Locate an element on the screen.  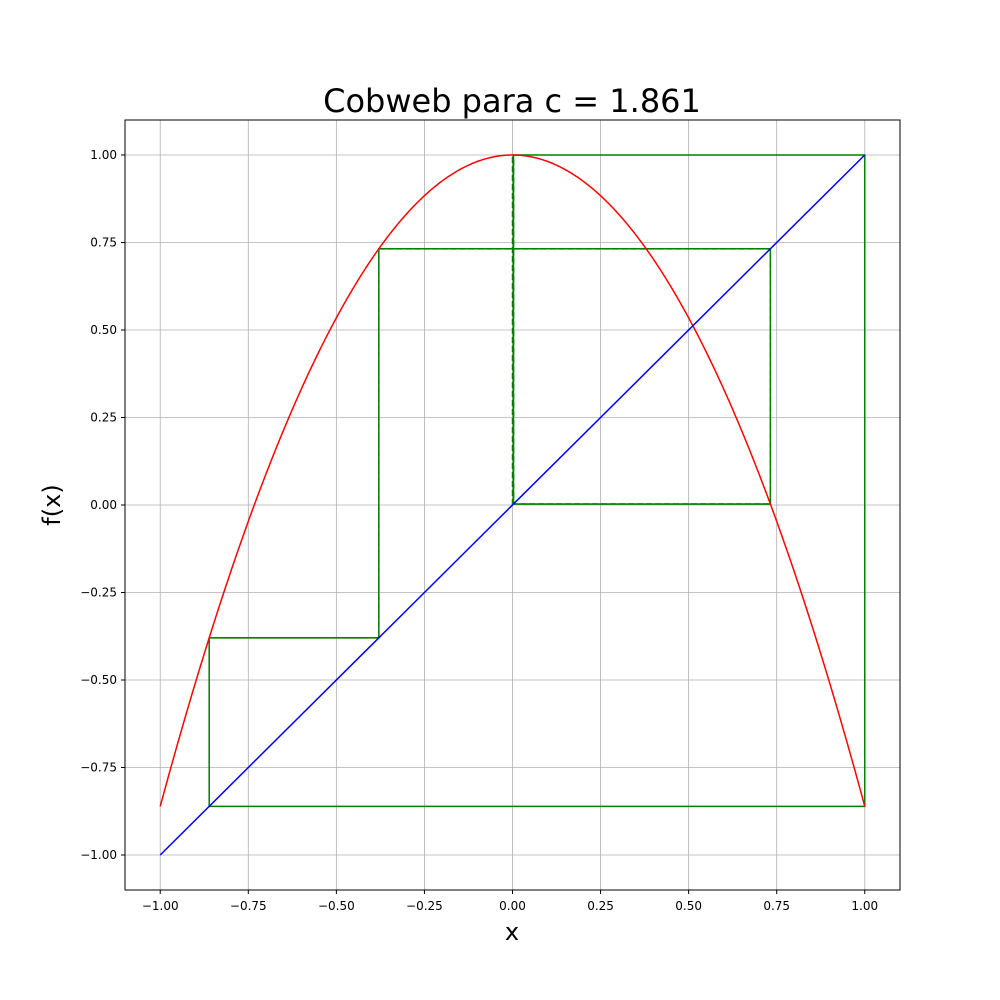
chart-title: Cobweb para c = 1.861 is located at coordinates (512, 101).